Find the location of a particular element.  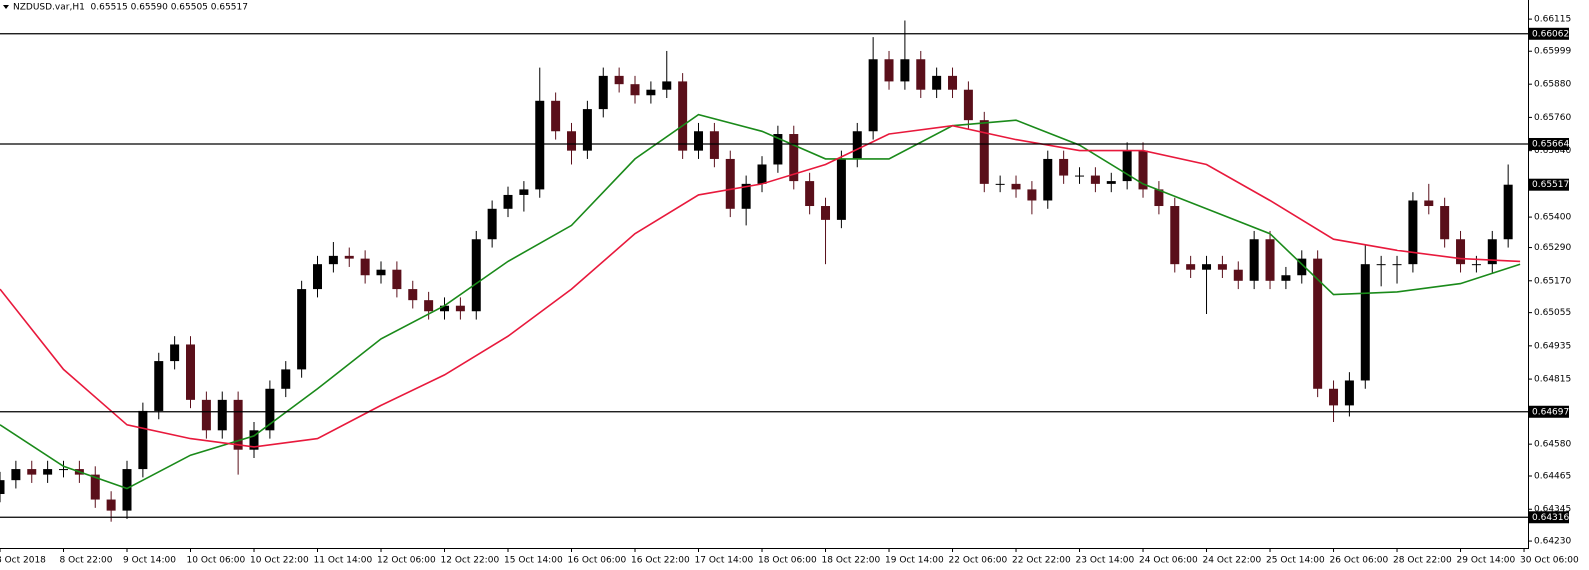

x-tick-label: 30 Oct 06:00 is located at coordinates (1549, 561).